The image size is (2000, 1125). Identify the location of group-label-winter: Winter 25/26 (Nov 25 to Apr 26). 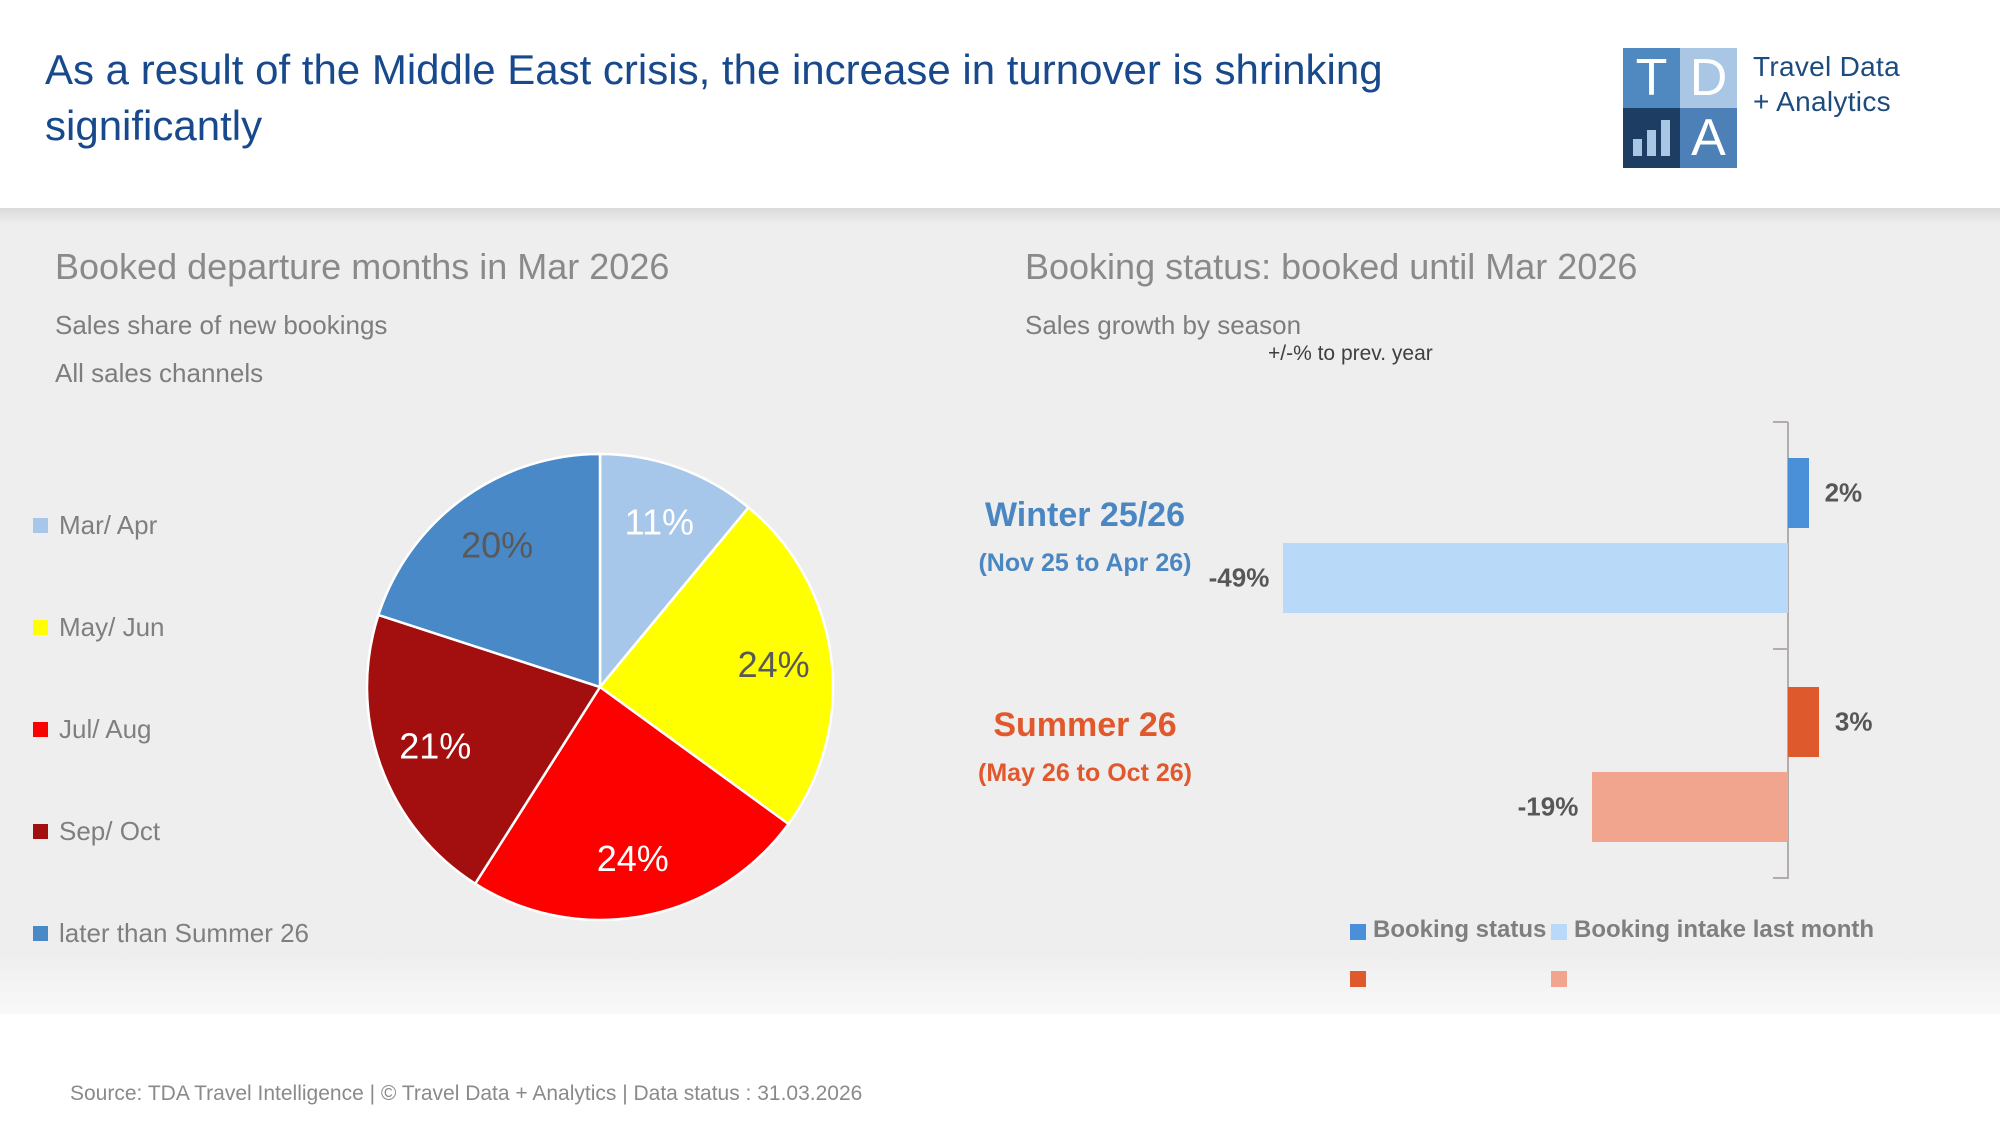
(1085, 537).